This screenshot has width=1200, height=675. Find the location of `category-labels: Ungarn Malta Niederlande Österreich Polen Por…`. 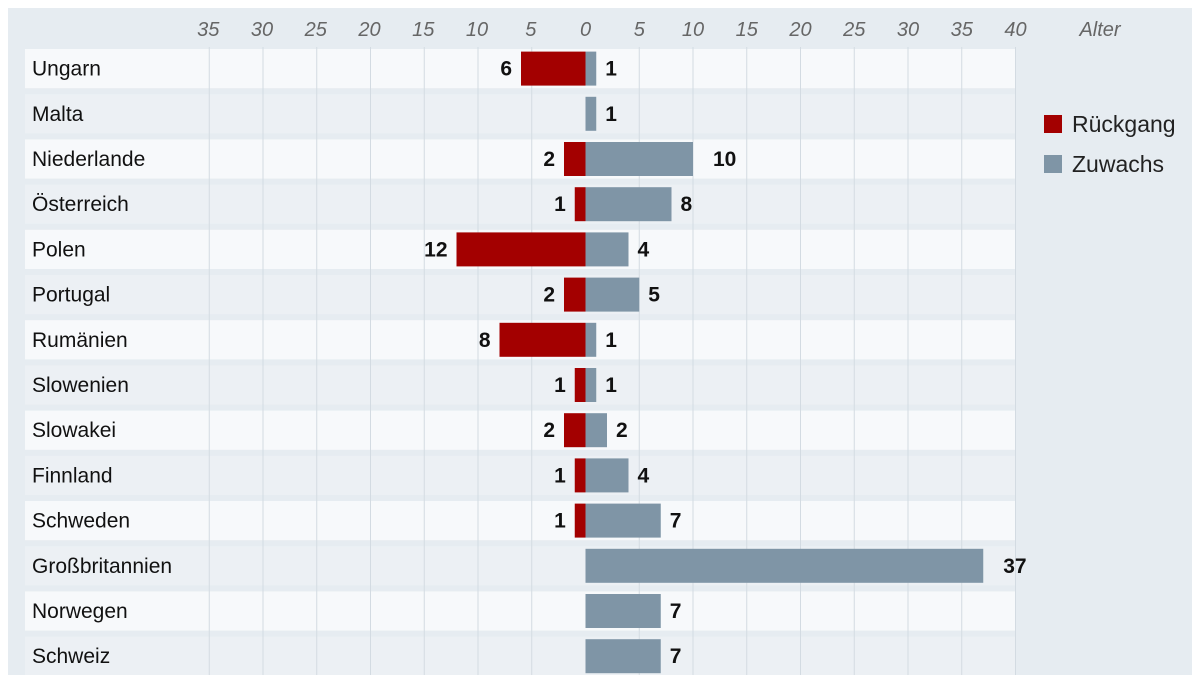

category-labels: Ungarn Malta Niederlande Österreich Polen Por… is located at coordinates (102, 363).